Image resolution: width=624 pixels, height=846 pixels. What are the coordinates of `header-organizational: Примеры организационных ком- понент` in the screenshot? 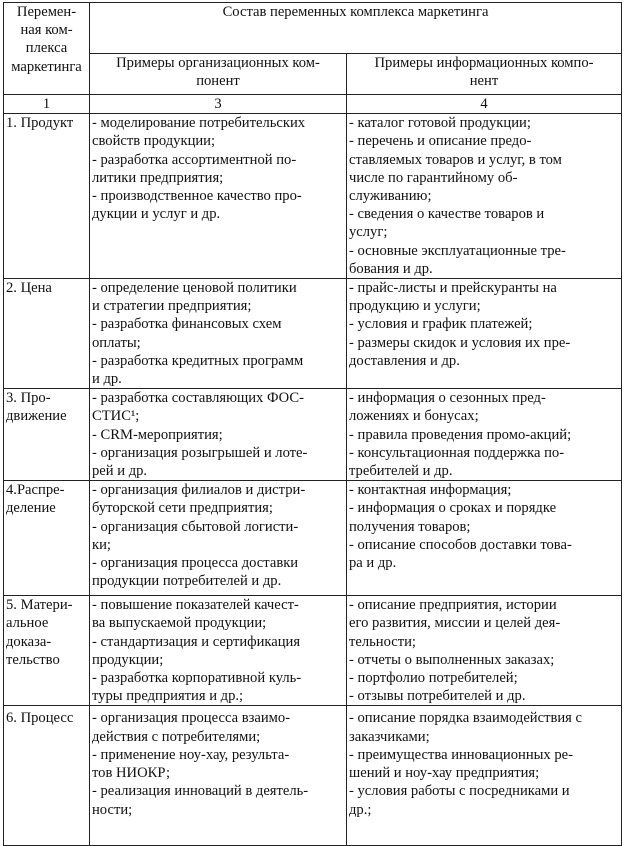 It's located at (218, 74).